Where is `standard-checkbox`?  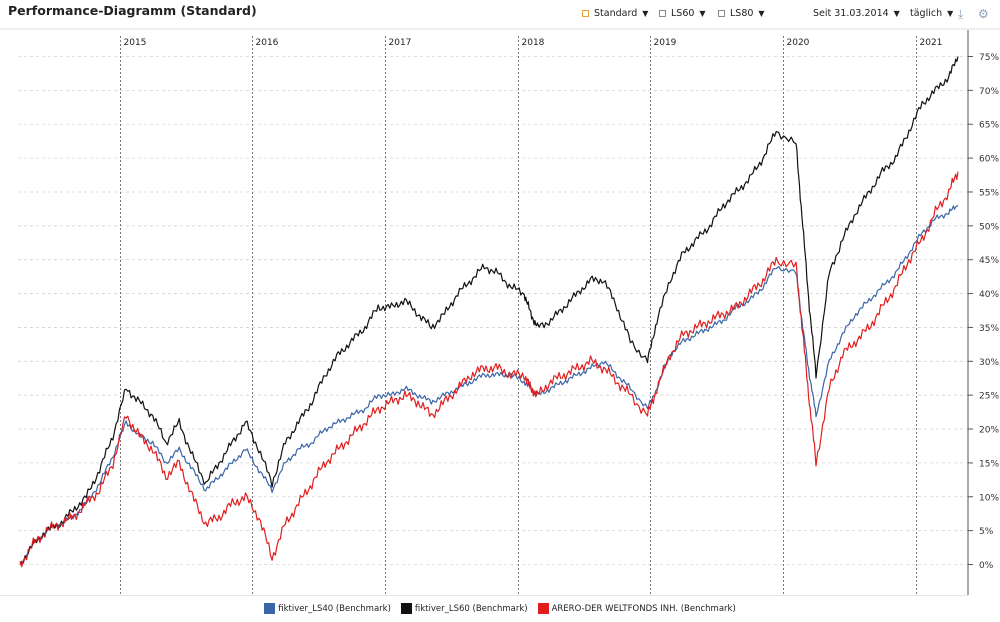 standard-checkbox is located at coordinates (585, 13).